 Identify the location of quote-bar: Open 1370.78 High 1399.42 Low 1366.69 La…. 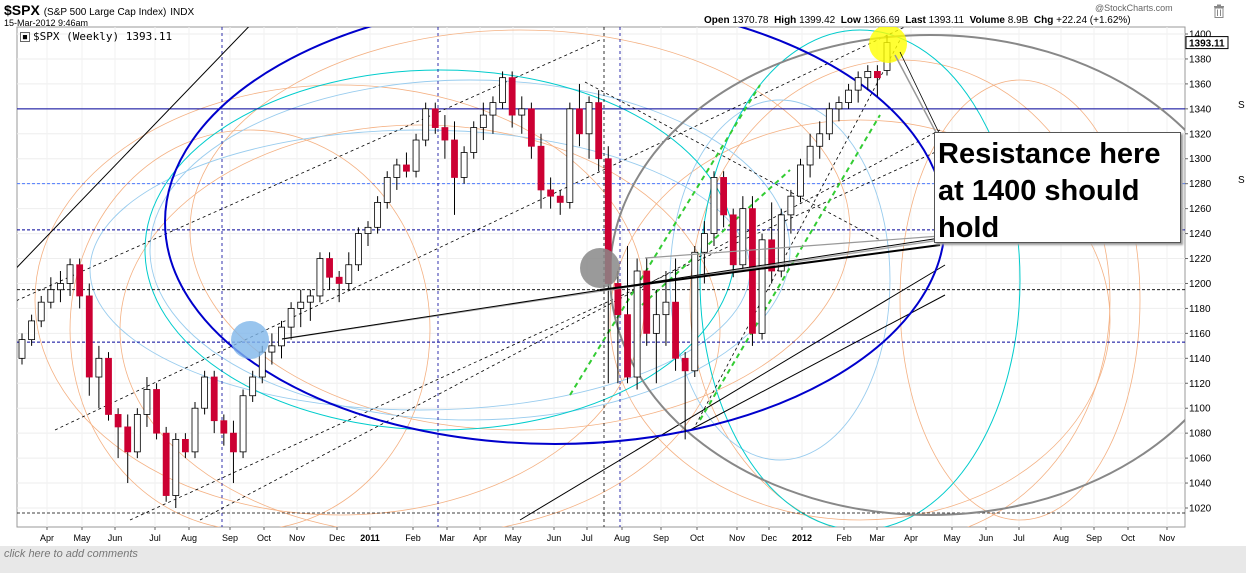
(917, 20).